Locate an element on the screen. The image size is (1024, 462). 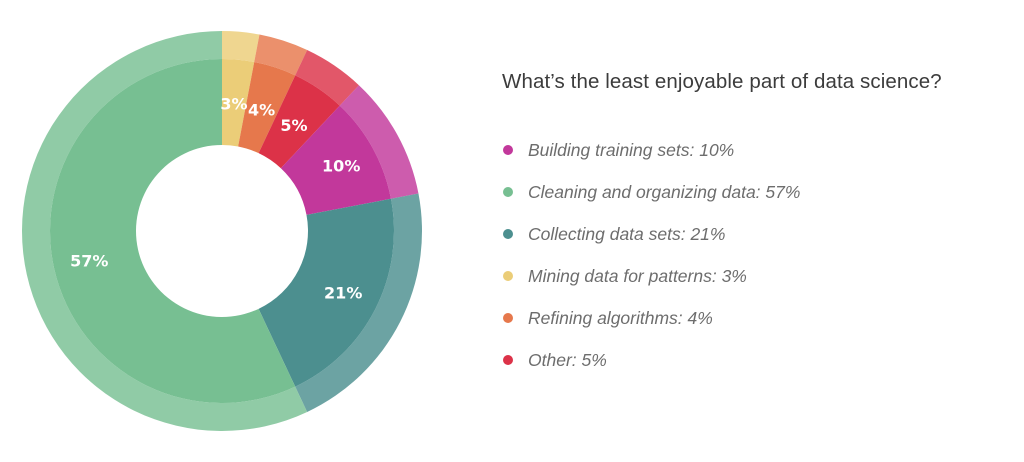
slice-data-label: 5% is located at coordinates (293, 125).